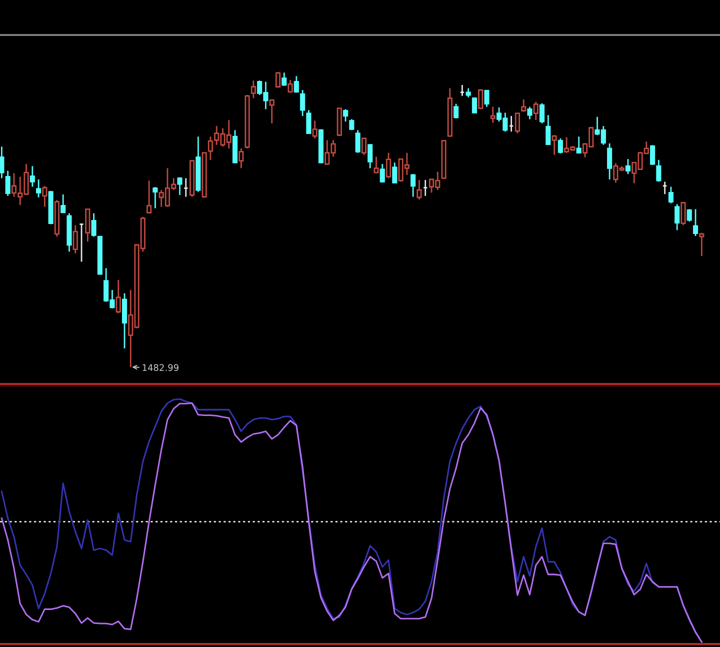  What do you see at coordinates (160, 368) in the screenshot?
I see `annotation: 1482.99` at bounding box center [160, 368].